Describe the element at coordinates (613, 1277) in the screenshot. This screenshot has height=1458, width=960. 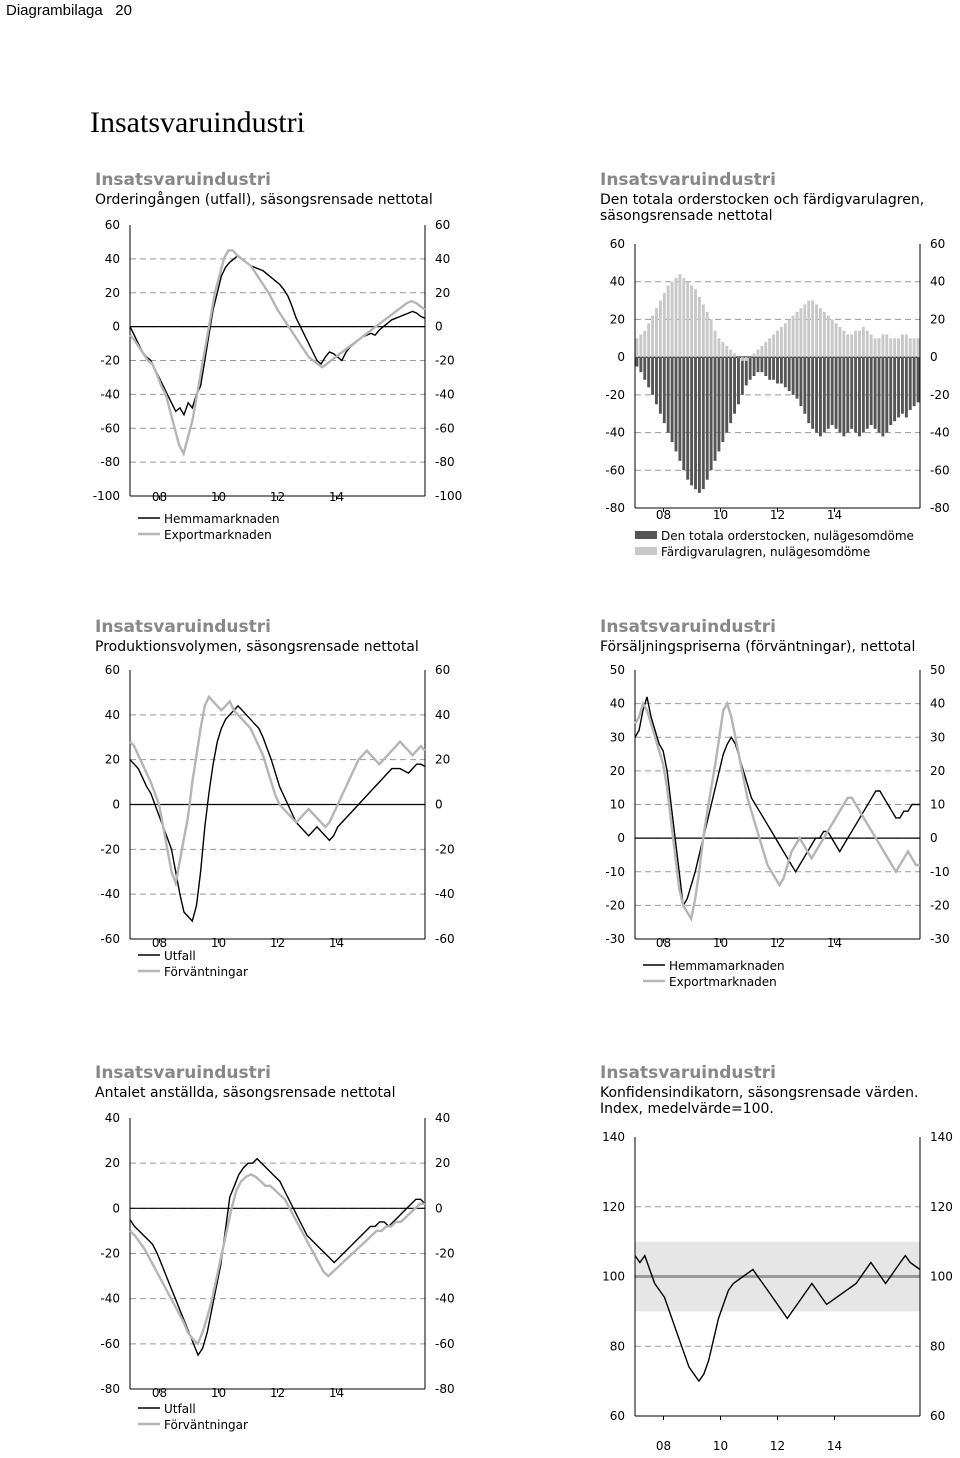
I see `y-tick-label-left: 100` at that location.